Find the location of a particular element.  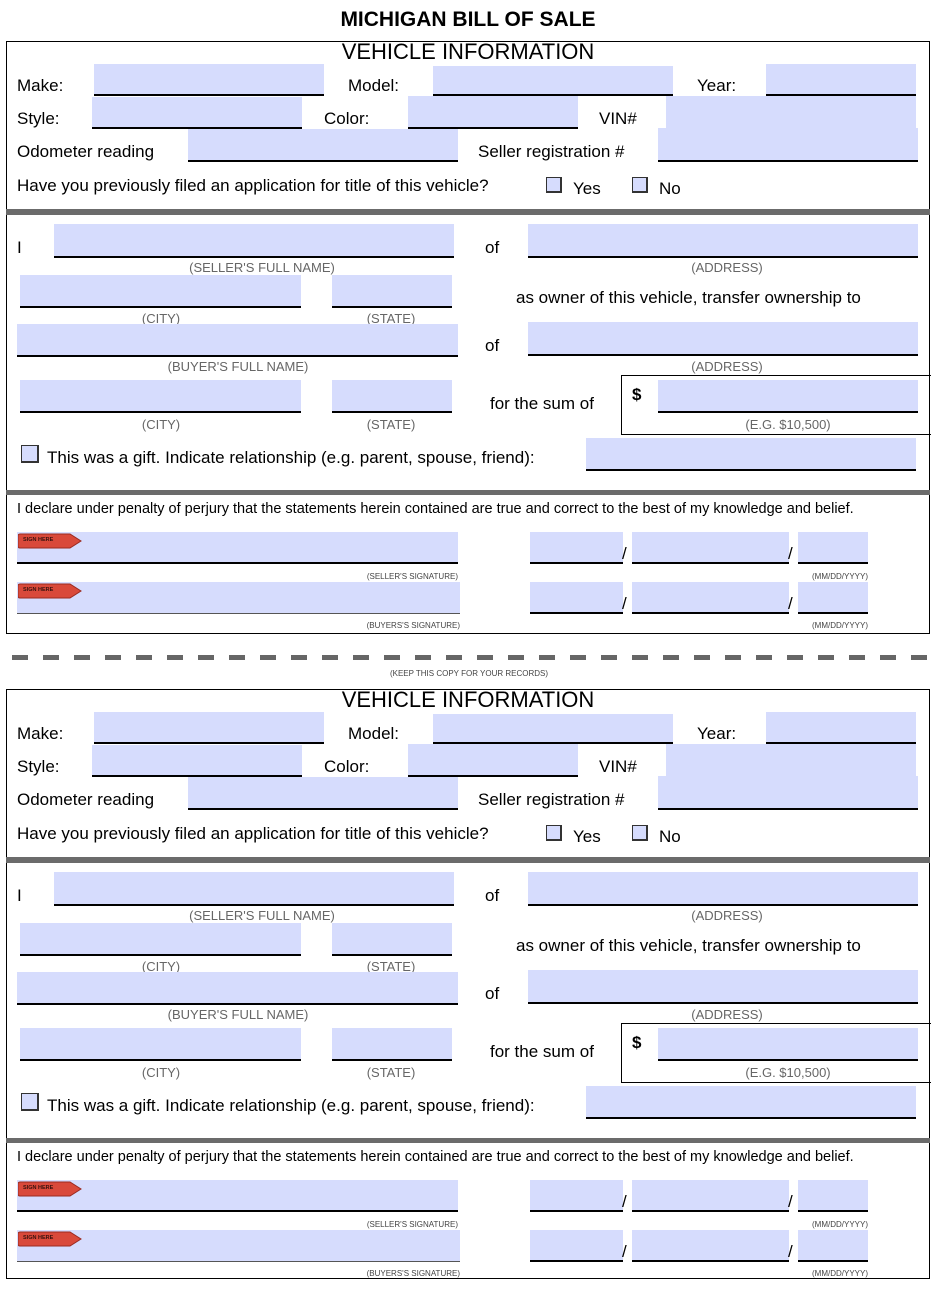

date-slash: / is located at coordinates (790, 603).